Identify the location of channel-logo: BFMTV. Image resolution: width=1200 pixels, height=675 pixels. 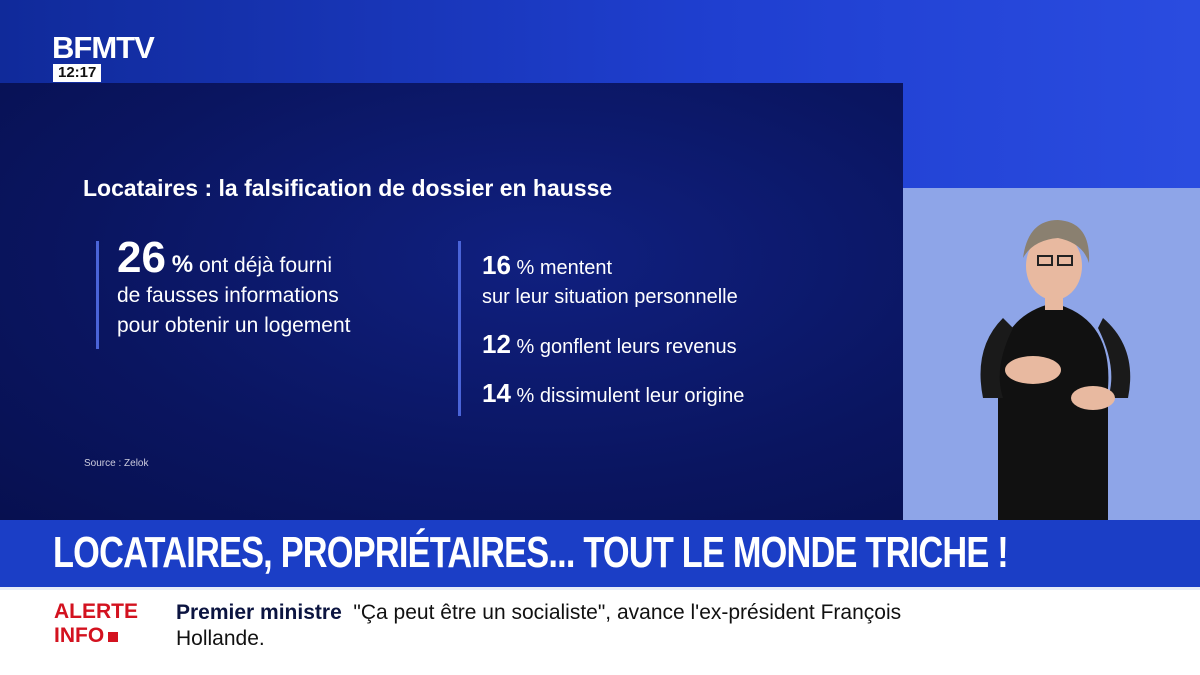
(103, 47).